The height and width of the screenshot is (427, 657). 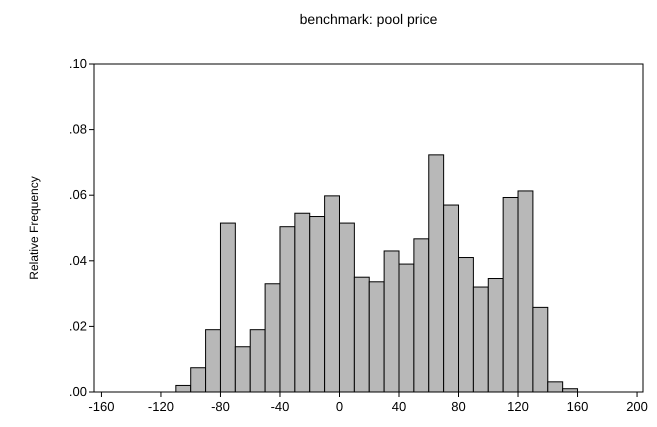 I want to click on y-tick-label: .02, so click(x=77, y=326).